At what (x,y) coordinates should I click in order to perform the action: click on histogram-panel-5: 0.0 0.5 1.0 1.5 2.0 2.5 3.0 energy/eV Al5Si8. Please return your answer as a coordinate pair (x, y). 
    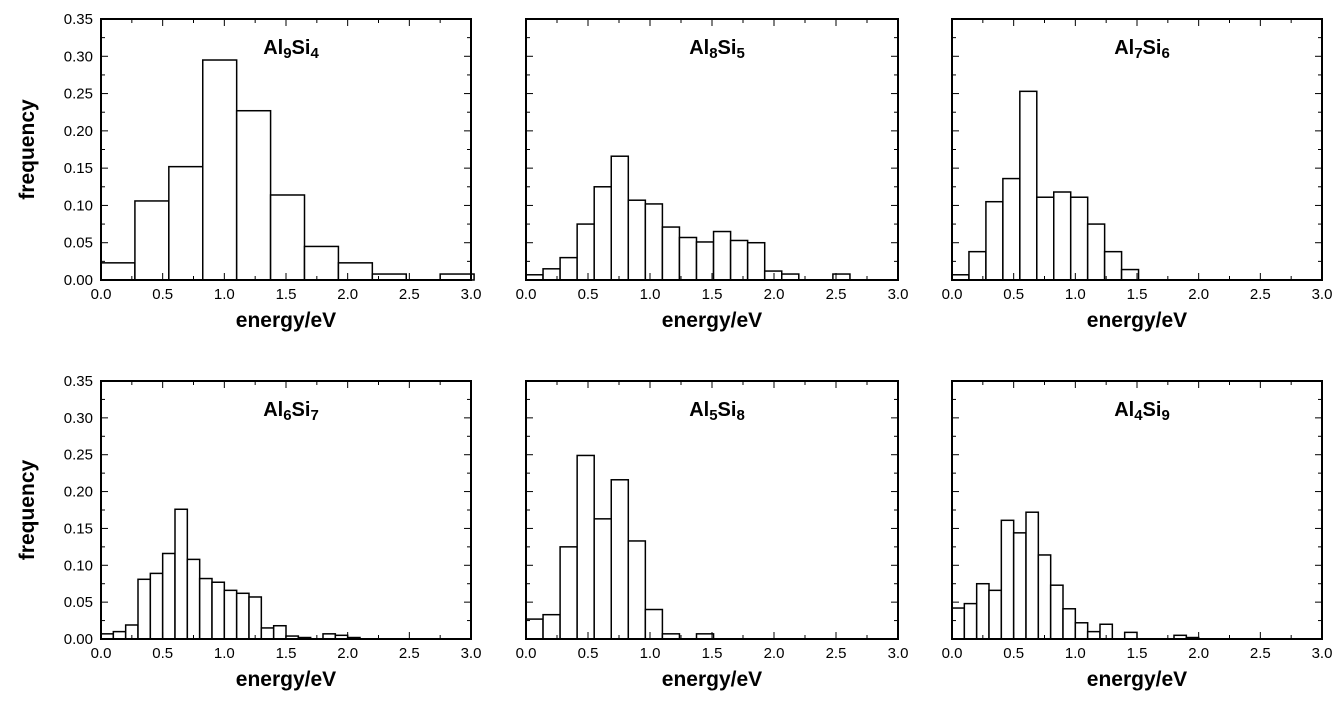
    Looking at the image, I should click on (712, 535).